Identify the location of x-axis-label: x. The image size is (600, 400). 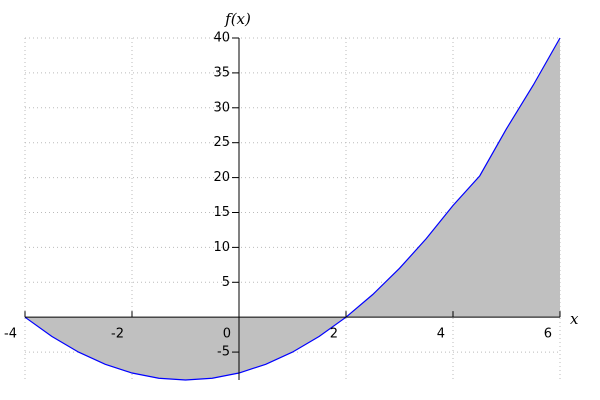
(574, 319).